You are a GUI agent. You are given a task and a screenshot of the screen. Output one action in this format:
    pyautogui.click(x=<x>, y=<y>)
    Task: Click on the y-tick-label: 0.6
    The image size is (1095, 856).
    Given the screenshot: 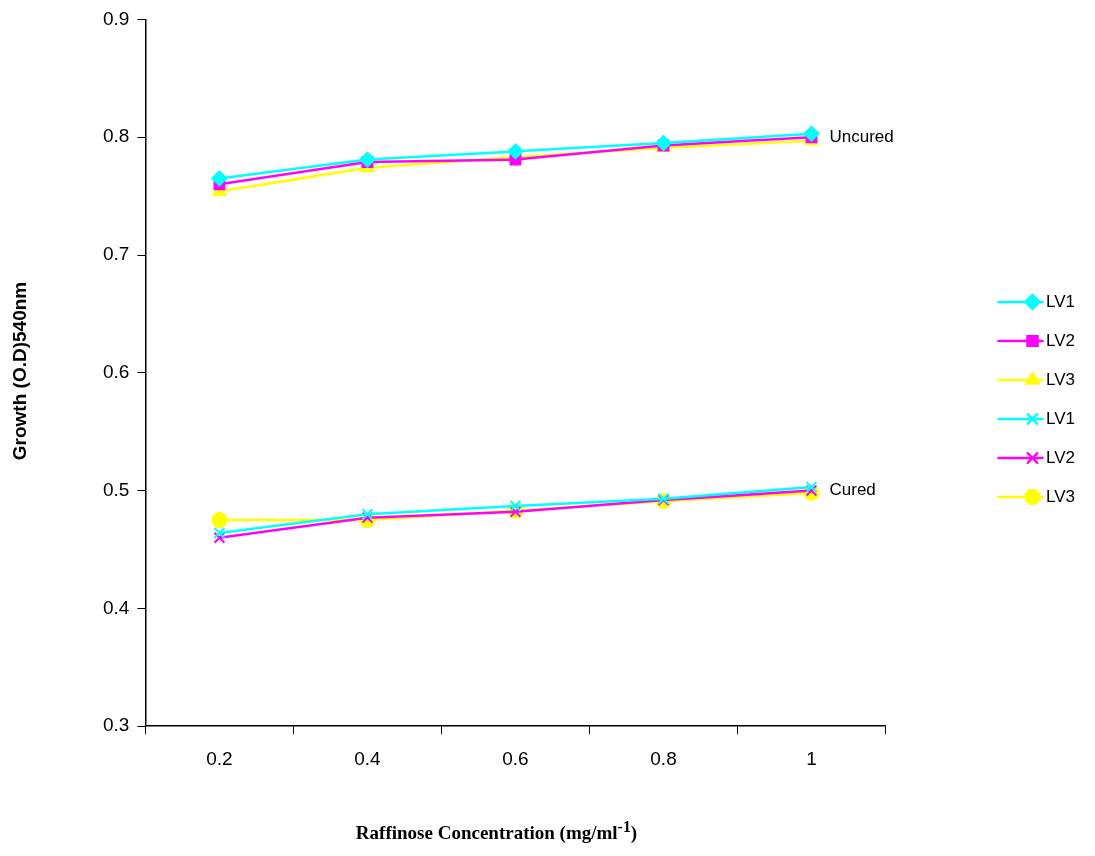 What is the action you would take?
    pyautogui.click(x=116, y=372)
    